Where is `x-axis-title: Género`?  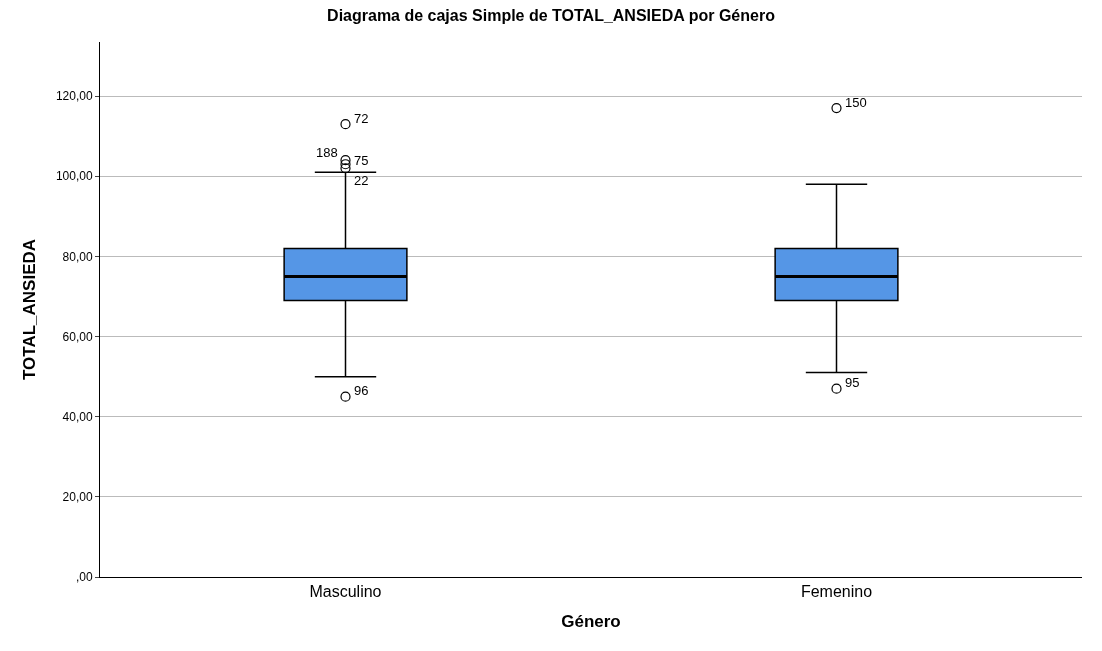
x-axis-title: Género is located at coordinates (591, 621).